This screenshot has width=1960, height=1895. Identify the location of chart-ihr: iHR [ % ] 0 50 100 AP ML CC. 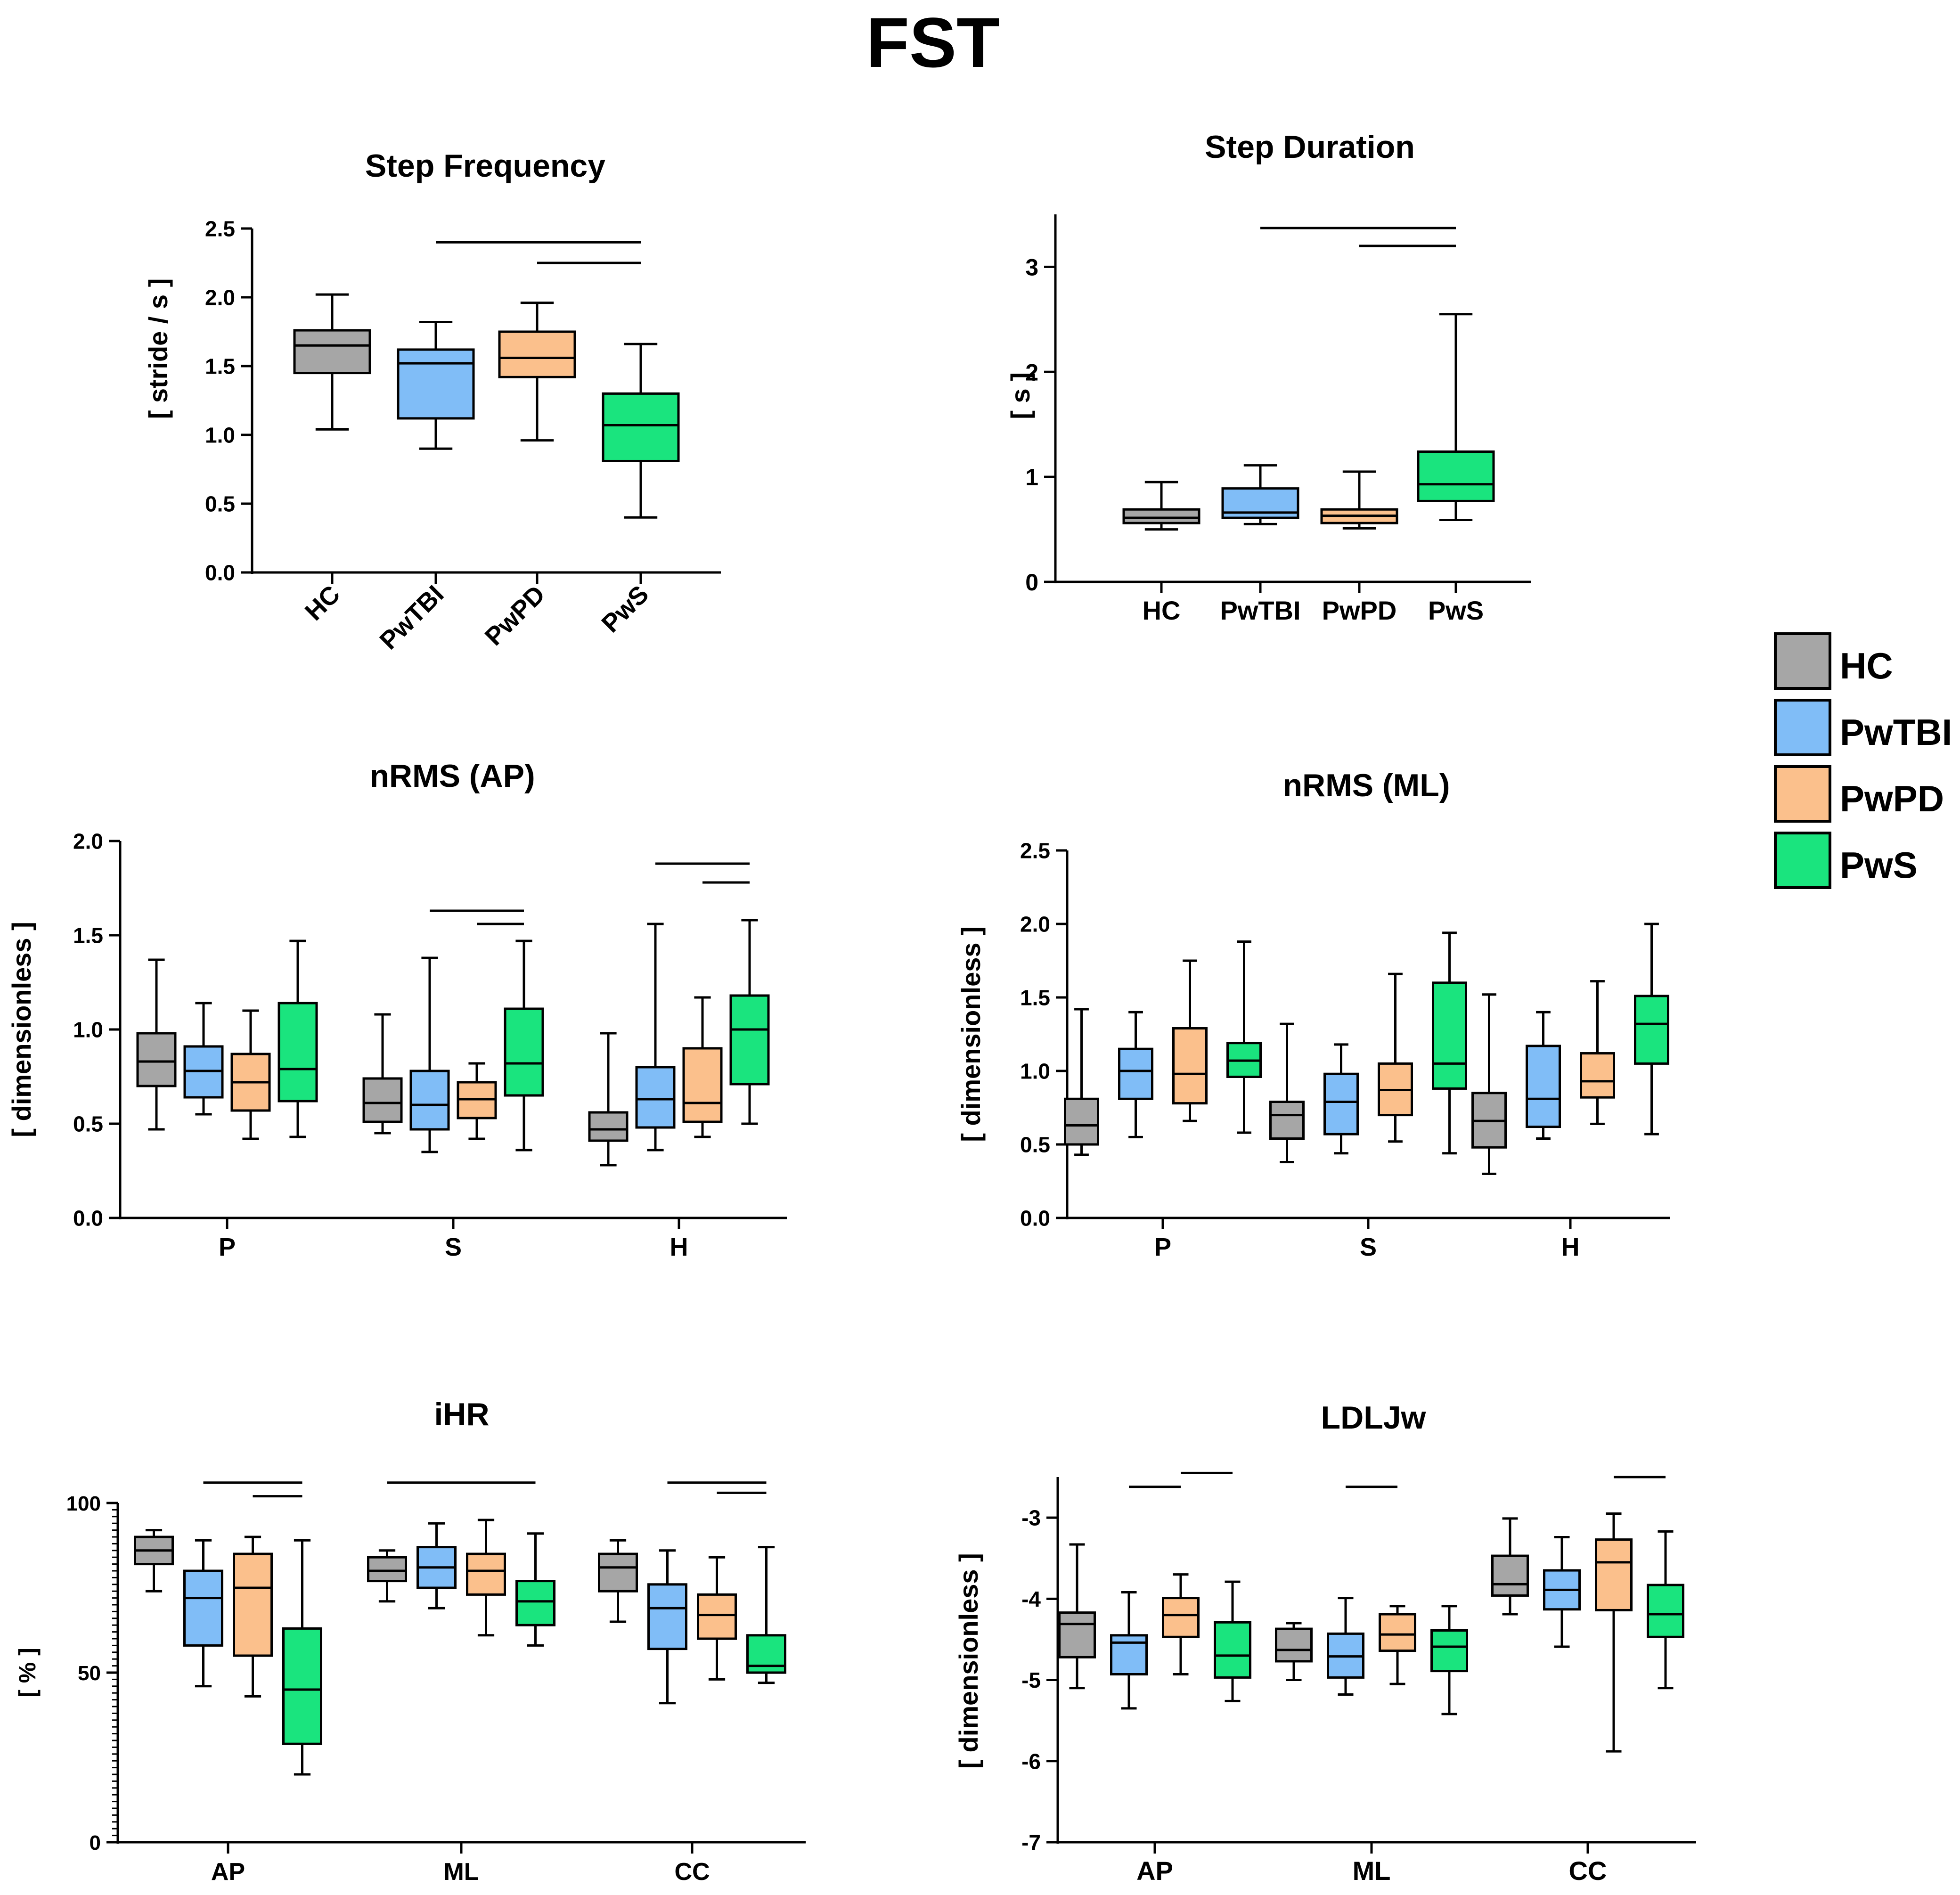
(410, 1642).